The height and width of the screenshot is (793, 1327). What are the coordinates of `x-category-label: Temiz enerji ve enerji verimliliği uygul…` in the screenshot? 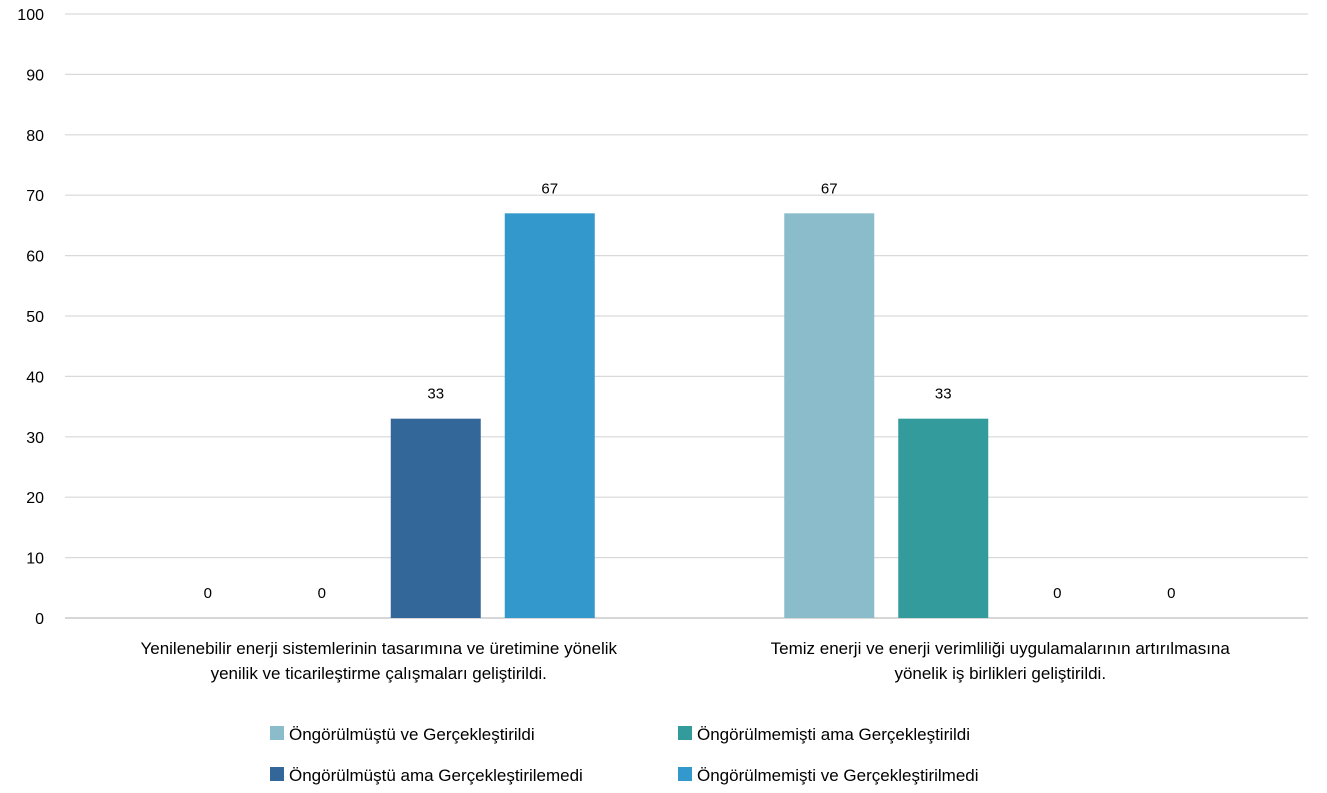 It's located at (1001, 648).